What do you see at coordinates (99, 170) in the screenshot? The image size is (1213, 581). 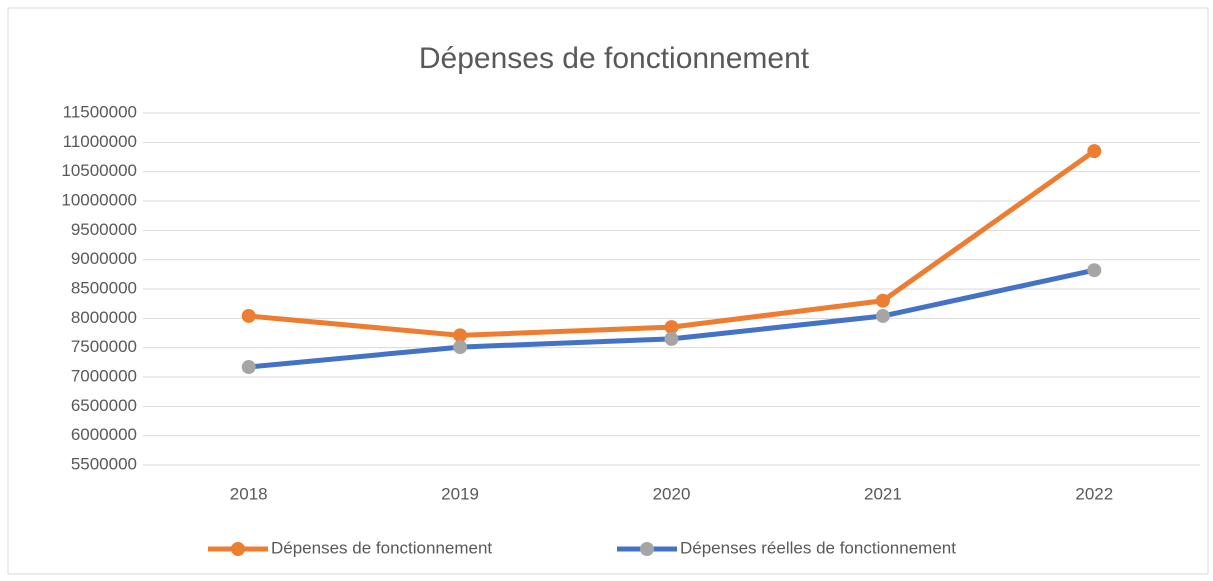 I see `y-tick-label: 10500000` at bounding box center [99, 170].